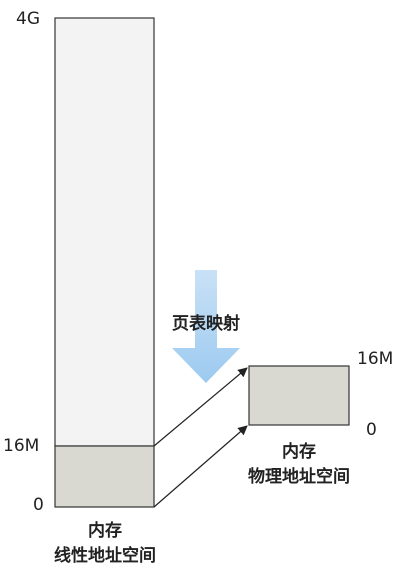  Describe the element at coordinates (104, 476) in the screenshot. I see `linear-space-low-16m-region` at that location.